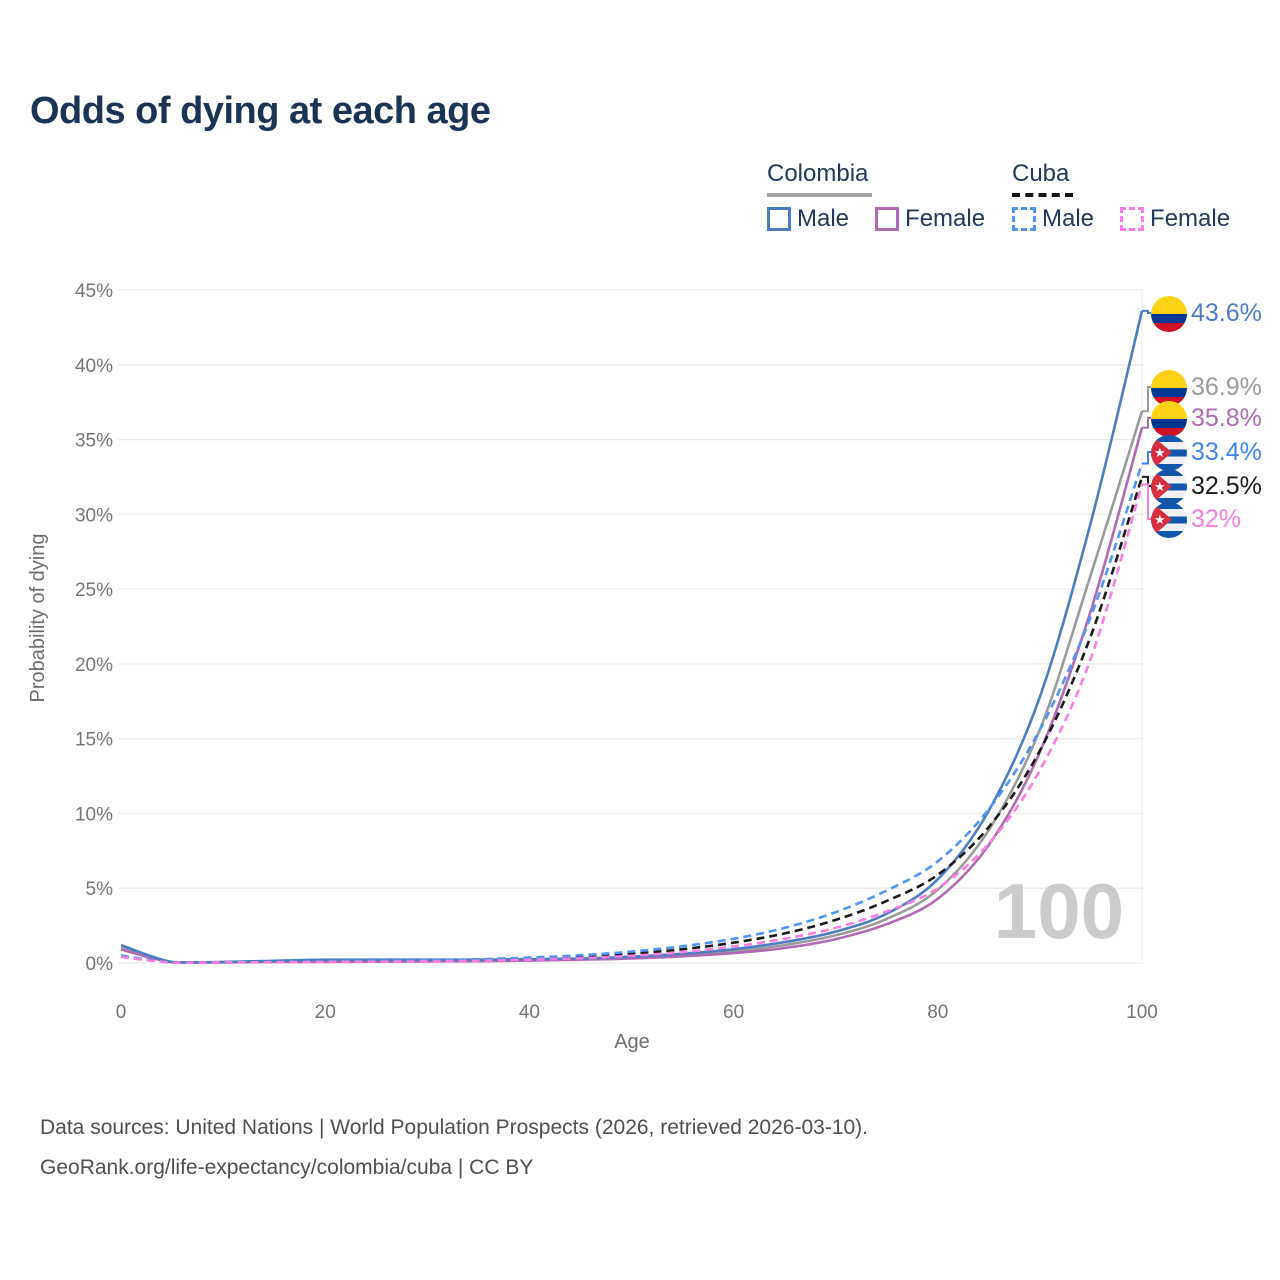 The height and width of the screenshot is (1280, 1280). Describe the element at coordinates (325, 1012) in the screenshot. I see `x-tick-label: 20` at that location.